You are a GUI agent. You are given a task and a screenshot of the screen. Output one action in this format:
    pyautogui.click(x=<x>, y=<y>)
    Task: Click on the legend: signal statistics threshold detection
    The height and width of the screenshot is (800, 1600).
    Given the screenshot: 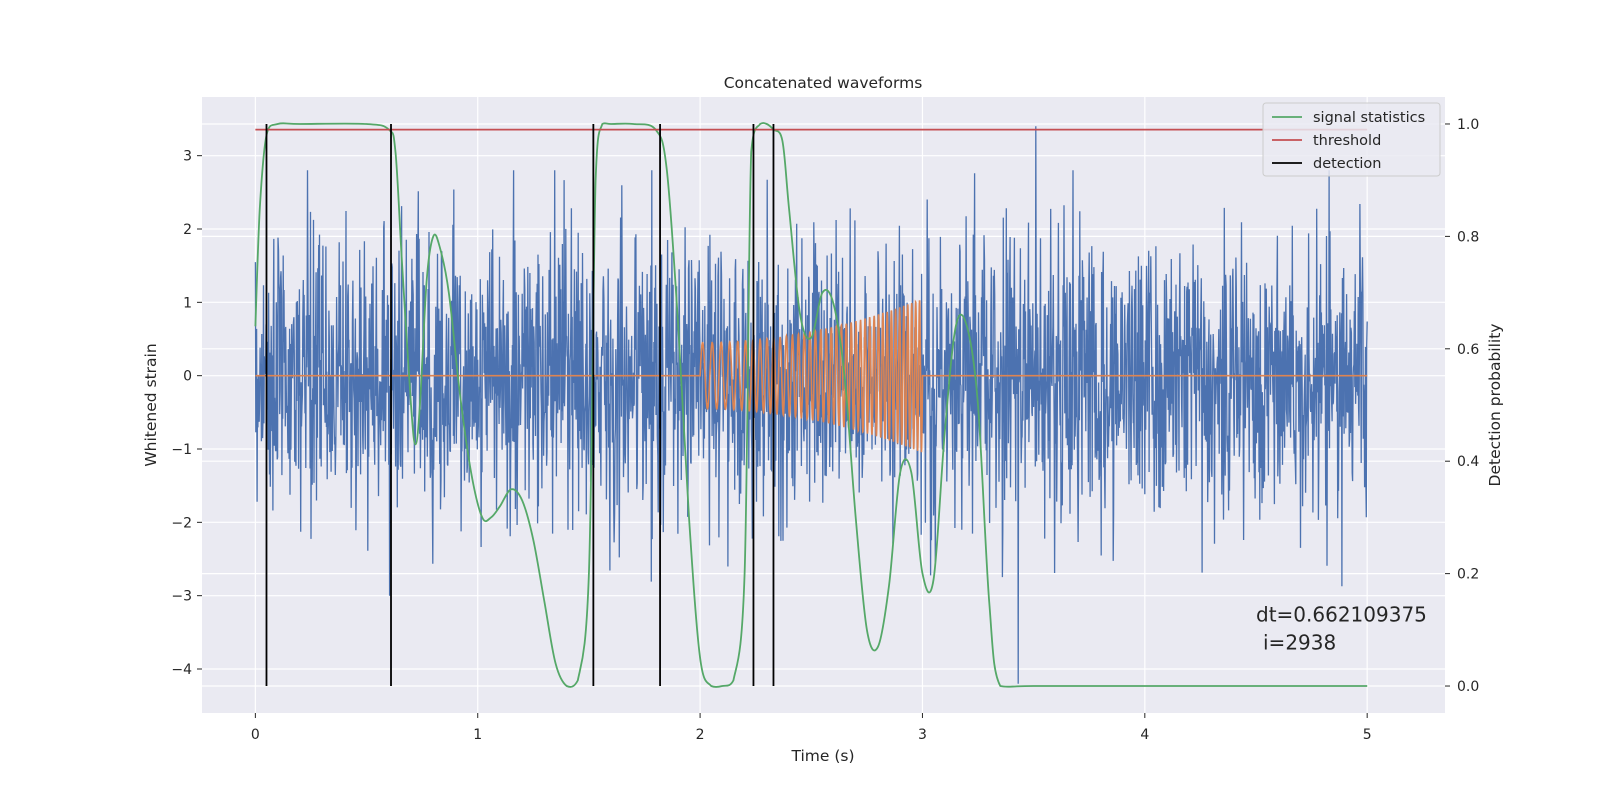 What is the action you would take?
    pyautogui.click(x=1351, y=139)
    